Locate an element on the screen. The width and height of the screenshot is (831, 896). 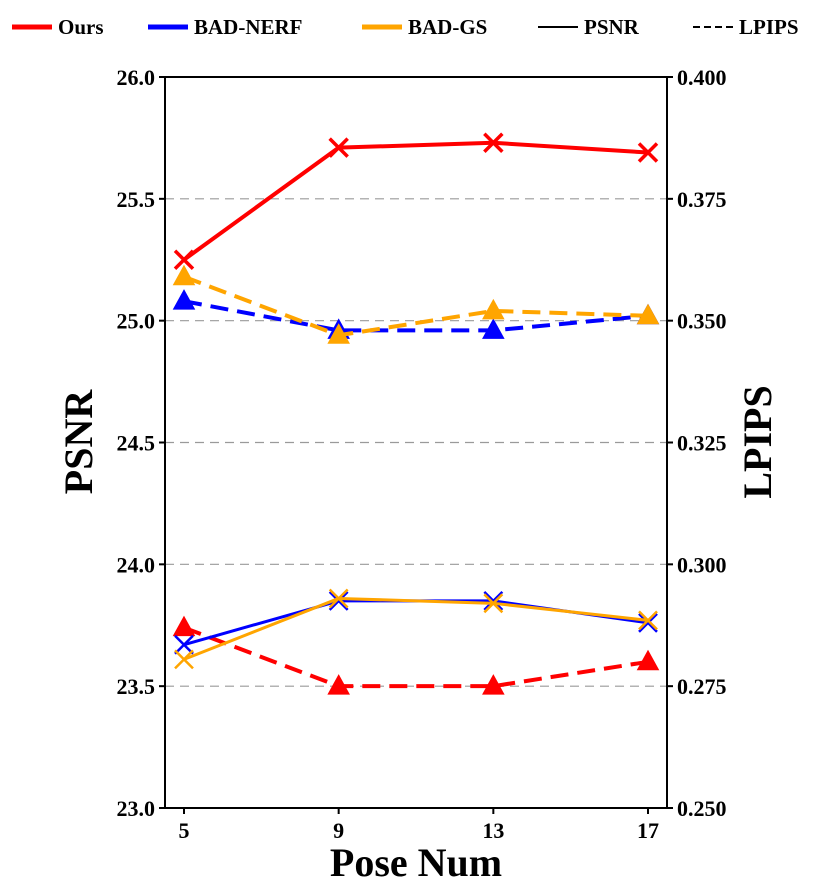
series-bad-gs-psnr is located at coordinates (416, 629).